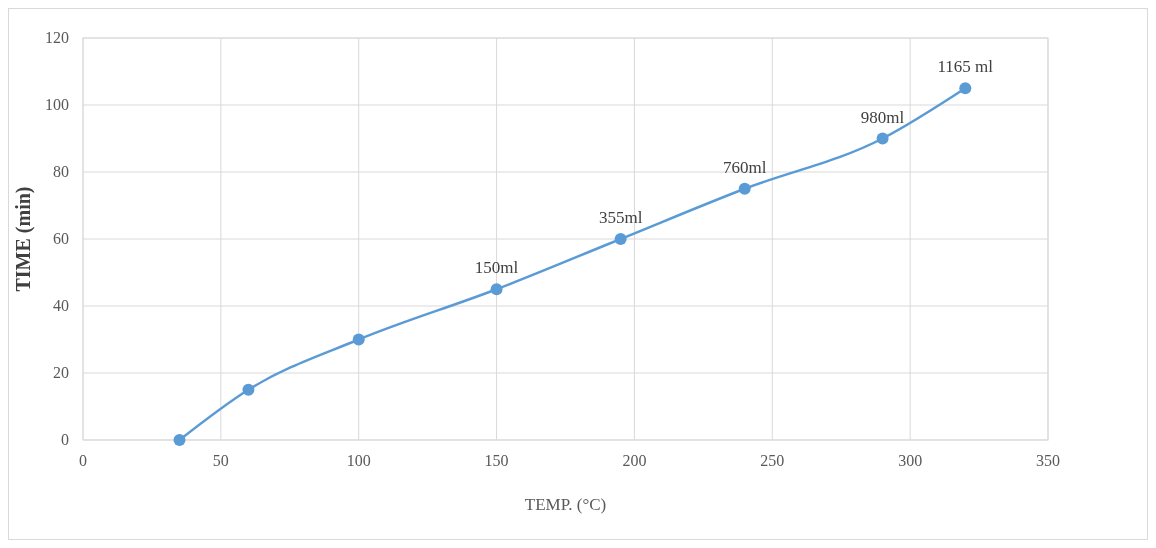 The width and height of the screenshot is (1156, 548). Describe the element at coordinates (620, 217) in the screenshot. I see `annotation: 355ml` at that location.